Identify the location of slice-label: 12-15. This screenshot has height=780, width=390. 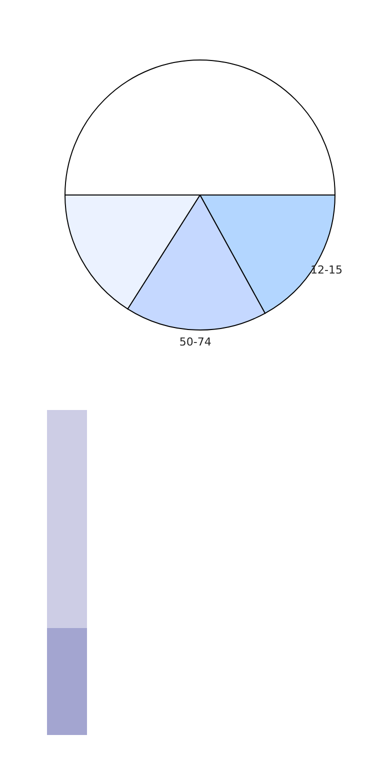
(326, 269).